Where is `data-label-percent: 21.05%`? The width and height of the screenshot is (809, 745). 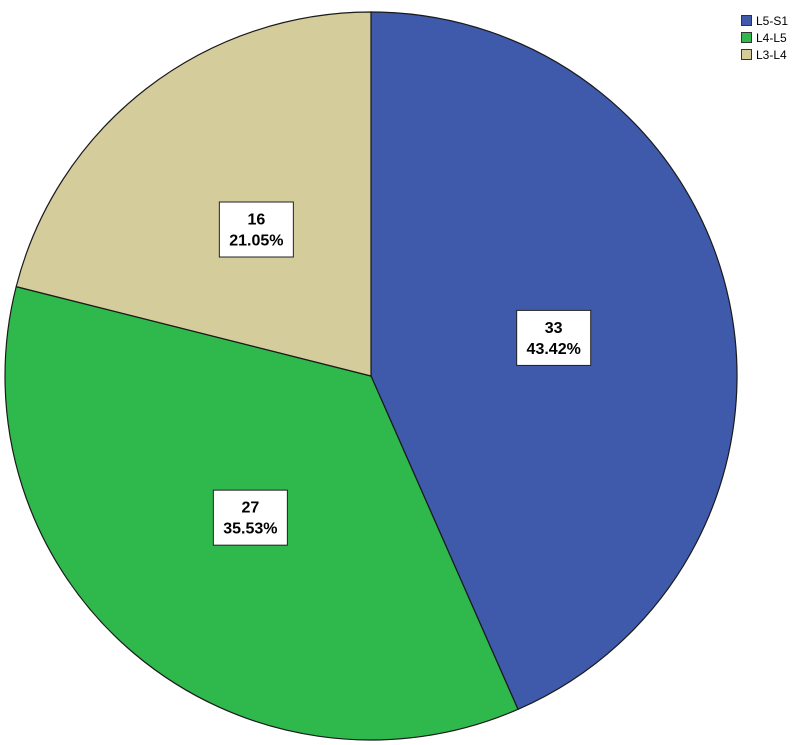
data-label-percent: 21.05% is located at coordinates (256, 241).